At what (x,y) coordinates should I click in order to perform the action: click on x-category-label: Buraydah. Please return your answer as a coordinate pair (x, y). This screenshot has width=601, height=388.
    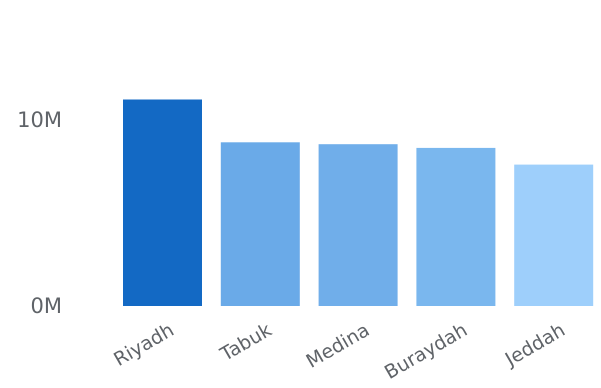
    Looking at the image, I should click on (426, 351).